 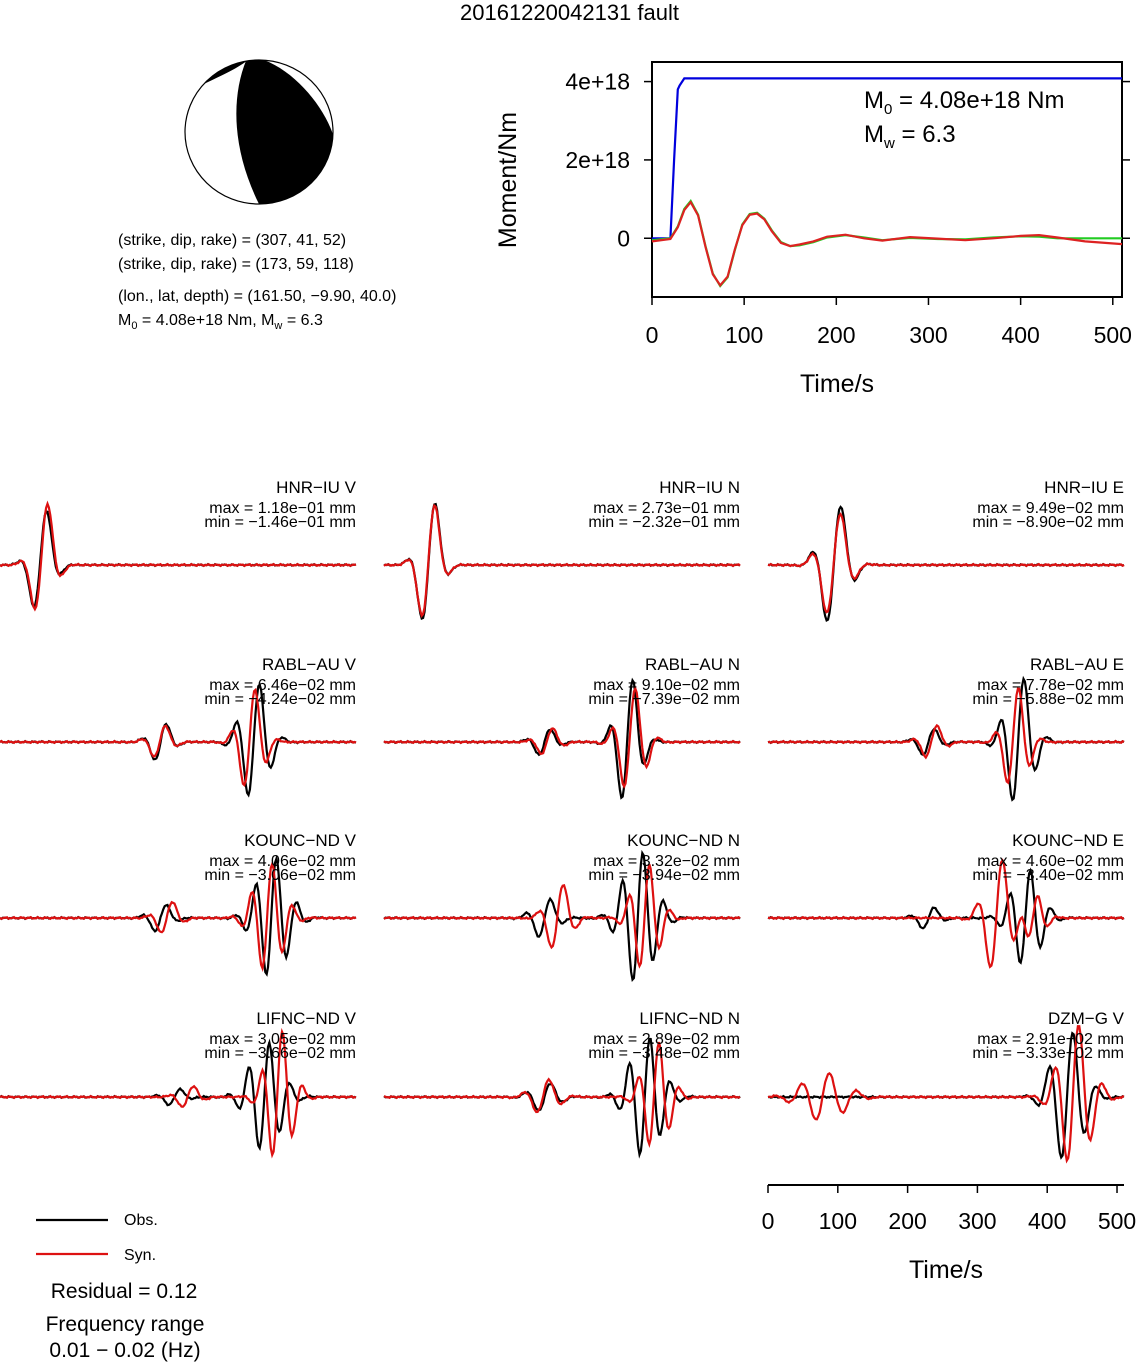 What do you see at coordinates (597, 160) in the screenshot?
I see `moment-y-tick-label: 2e+18` at bounding box center [597, 160].